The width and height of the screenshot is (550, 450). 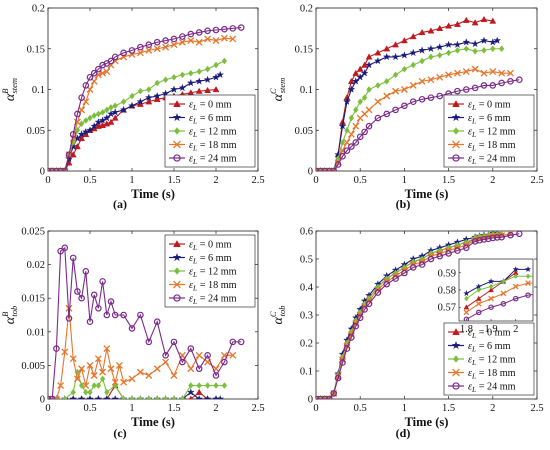 I want to click on inset-plot-area, so click(x=498, y=293).